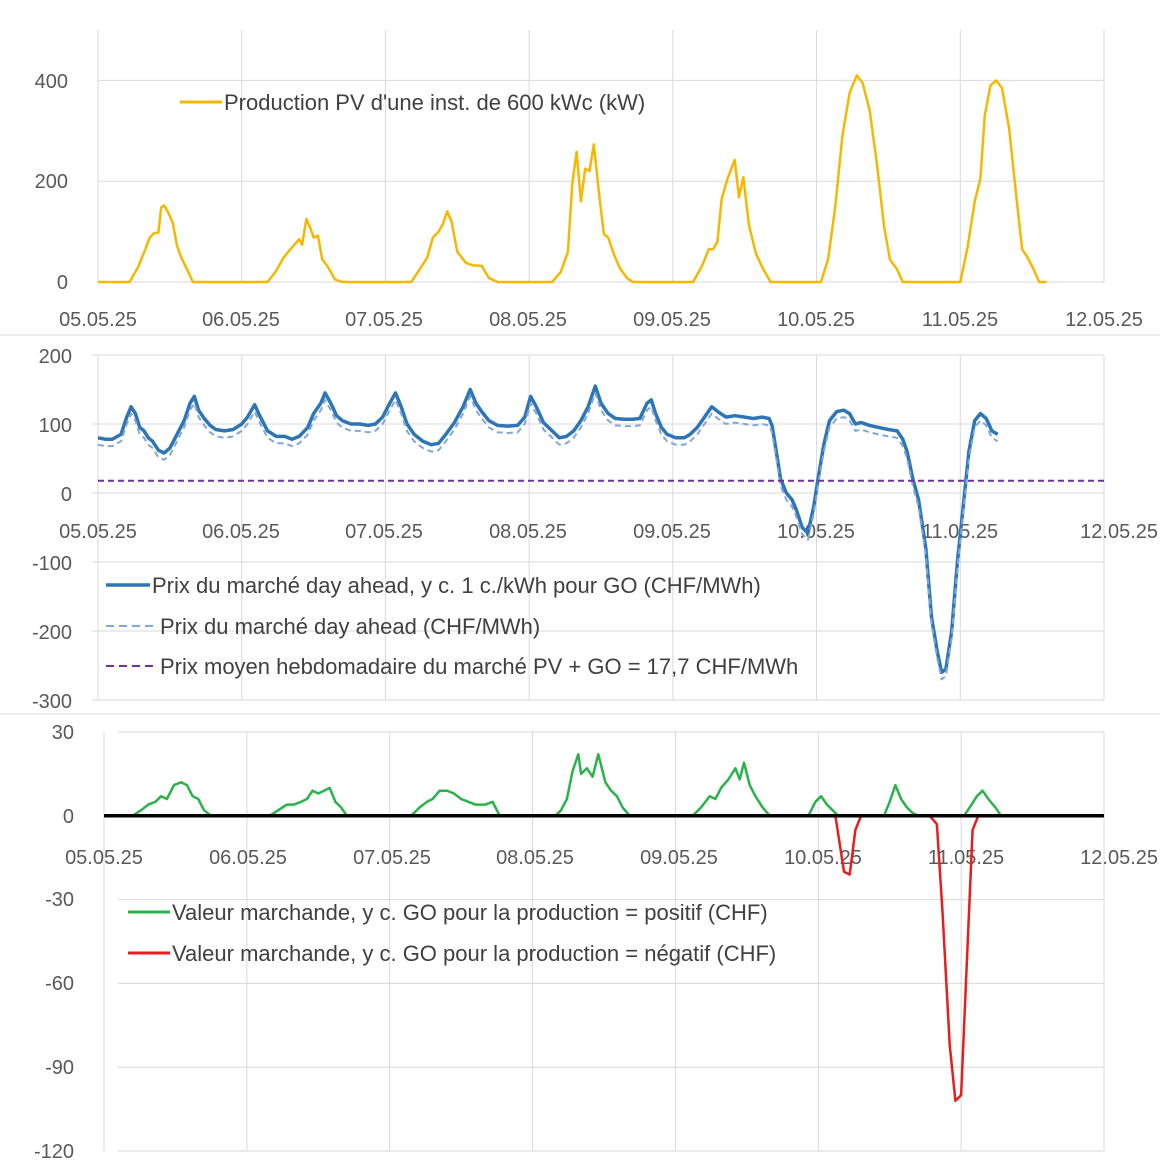  What do you see at coordinates (528, 532) in the screenshot?
I see `price-x-tick-label: 08.05.25` at bounding box center [528, 532].